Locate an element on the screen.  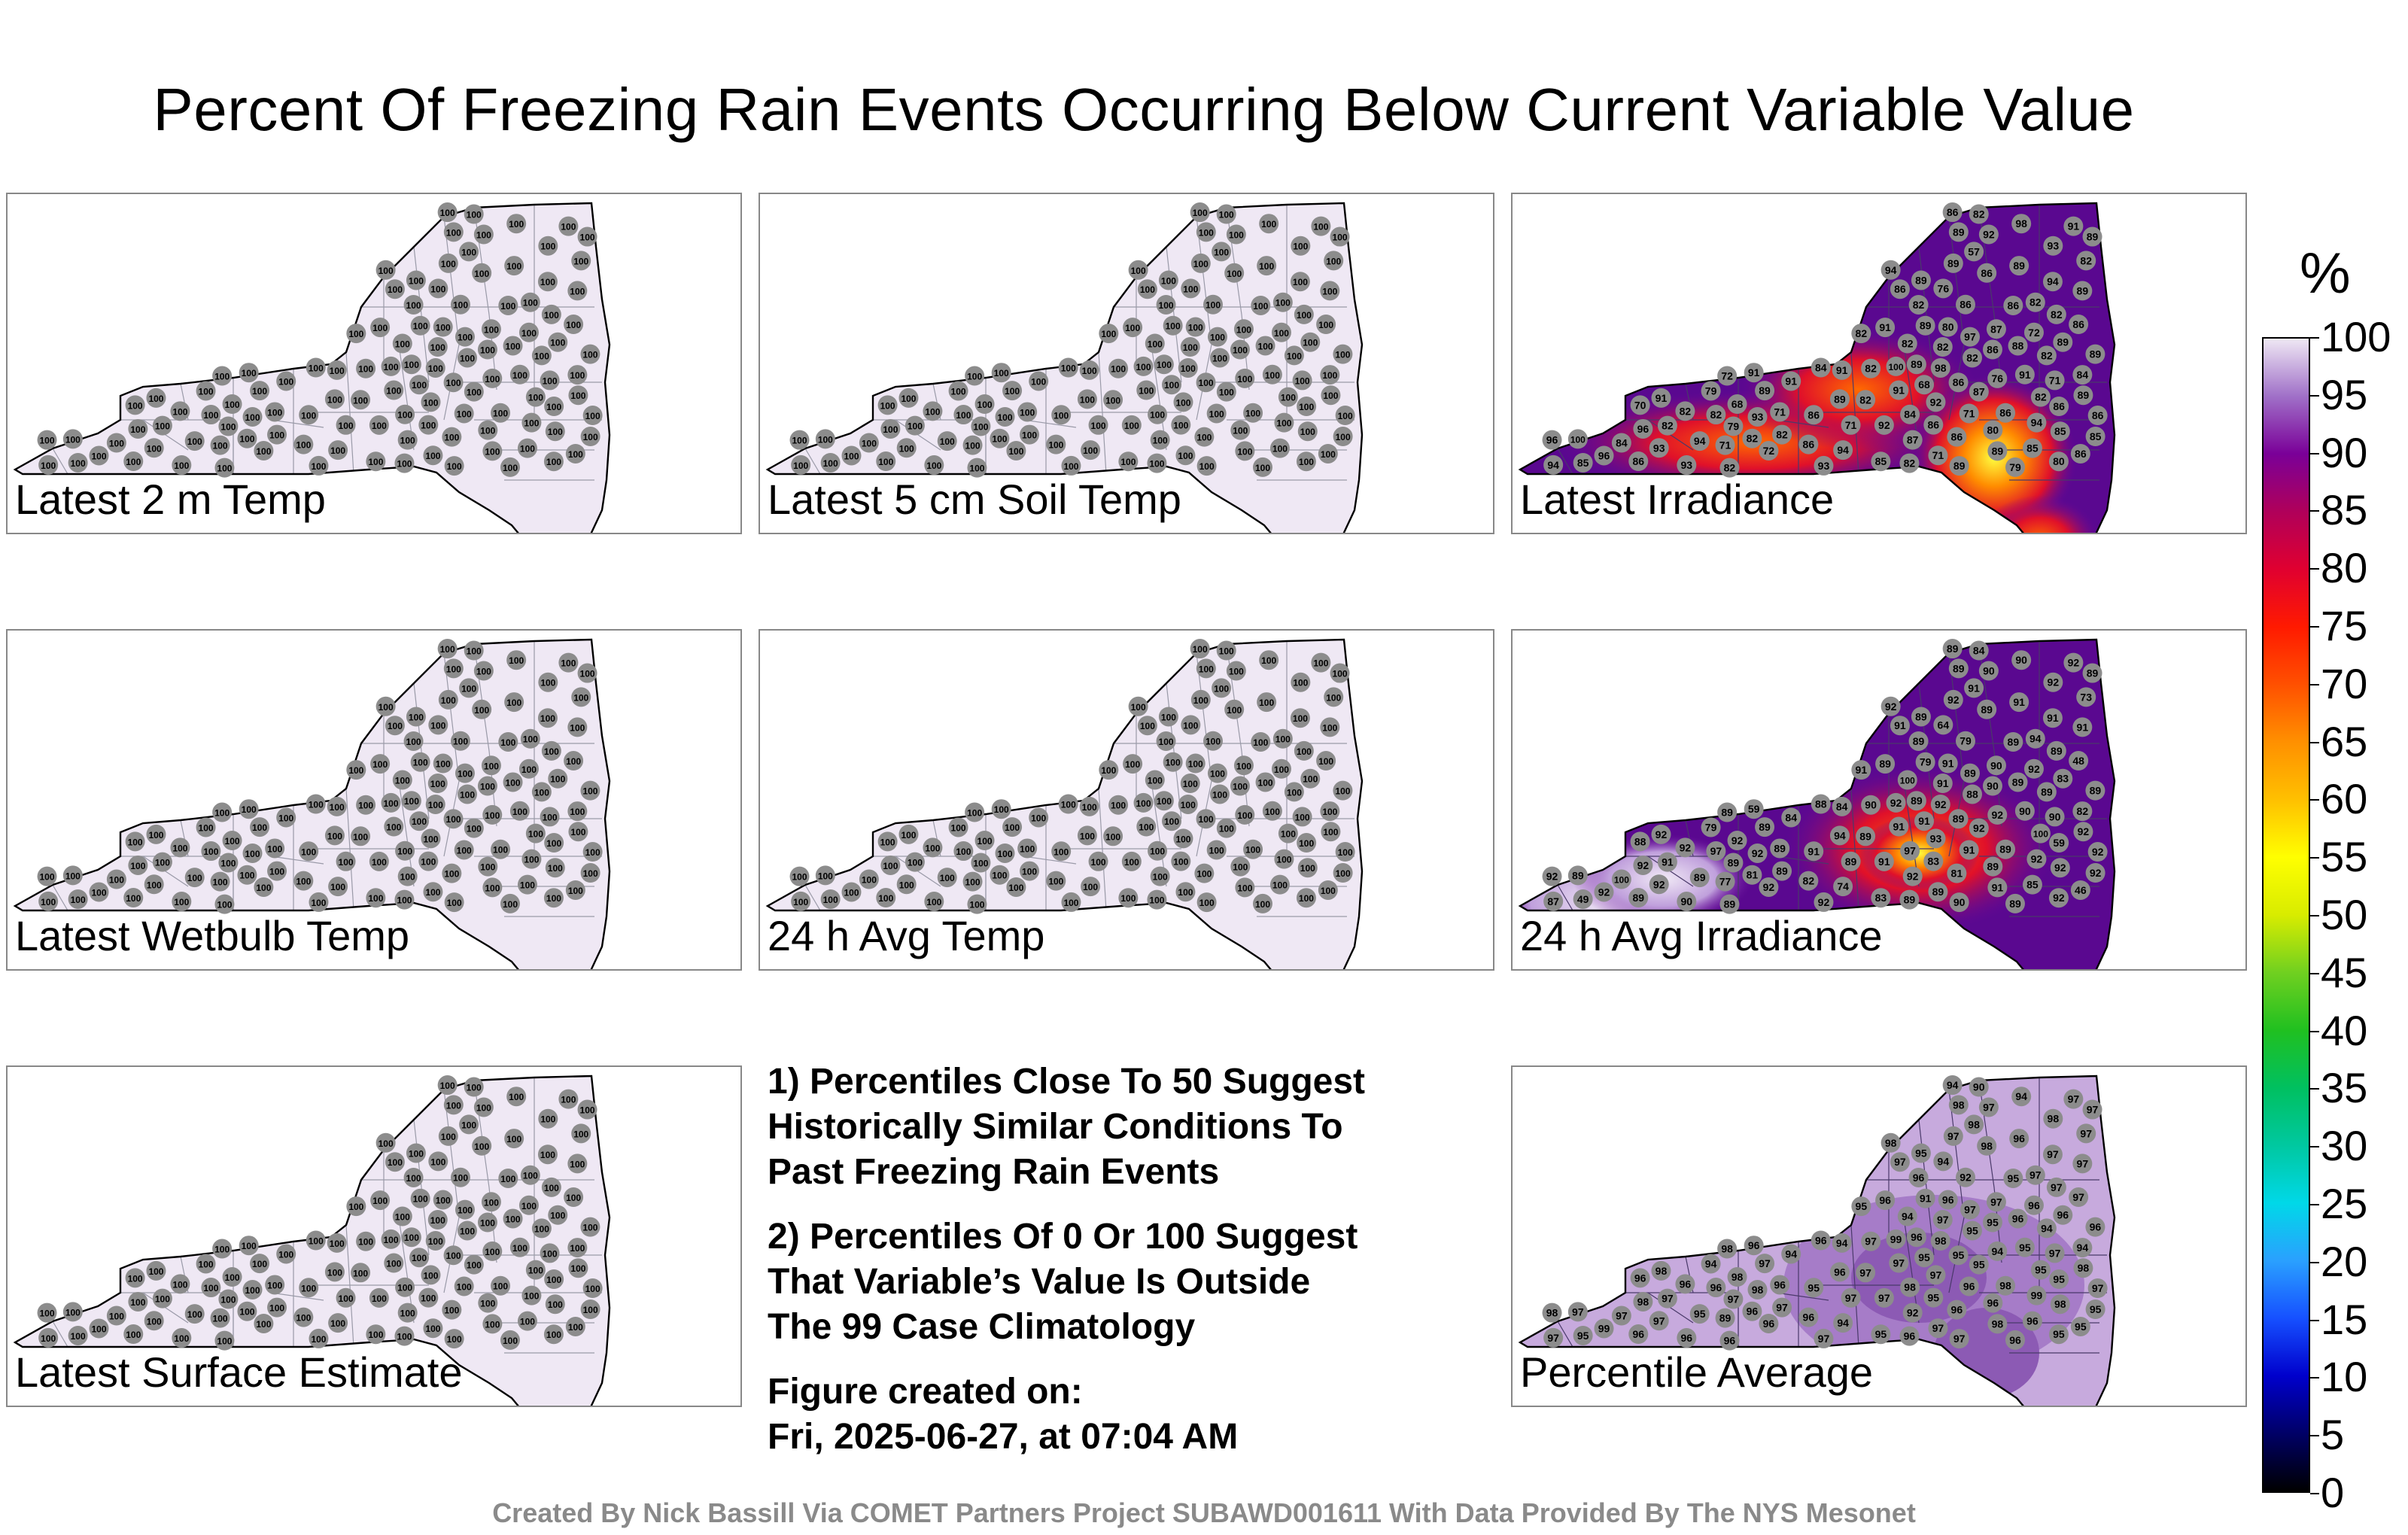
station-value: 98 is located at coordinates (1552, 1313).